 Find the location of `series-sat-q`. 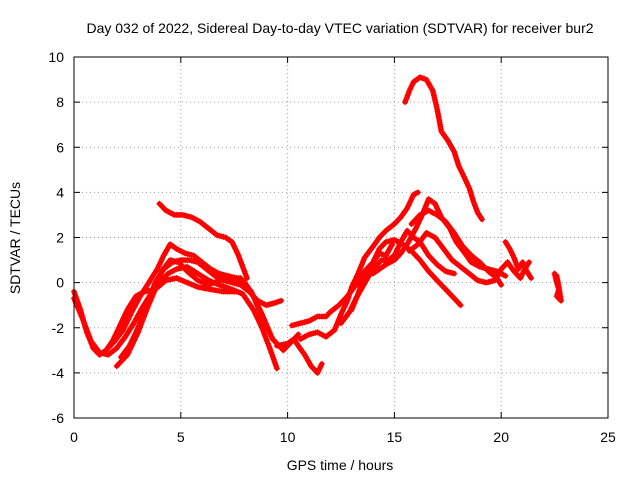

series-sat-q is located at coordinates (518, 270).